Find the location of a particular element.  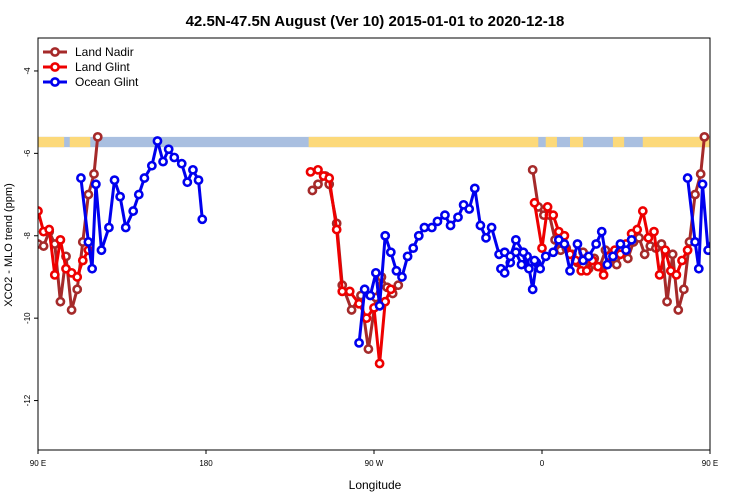

y-tick-label: -4 is located at coordinates (27, 71).